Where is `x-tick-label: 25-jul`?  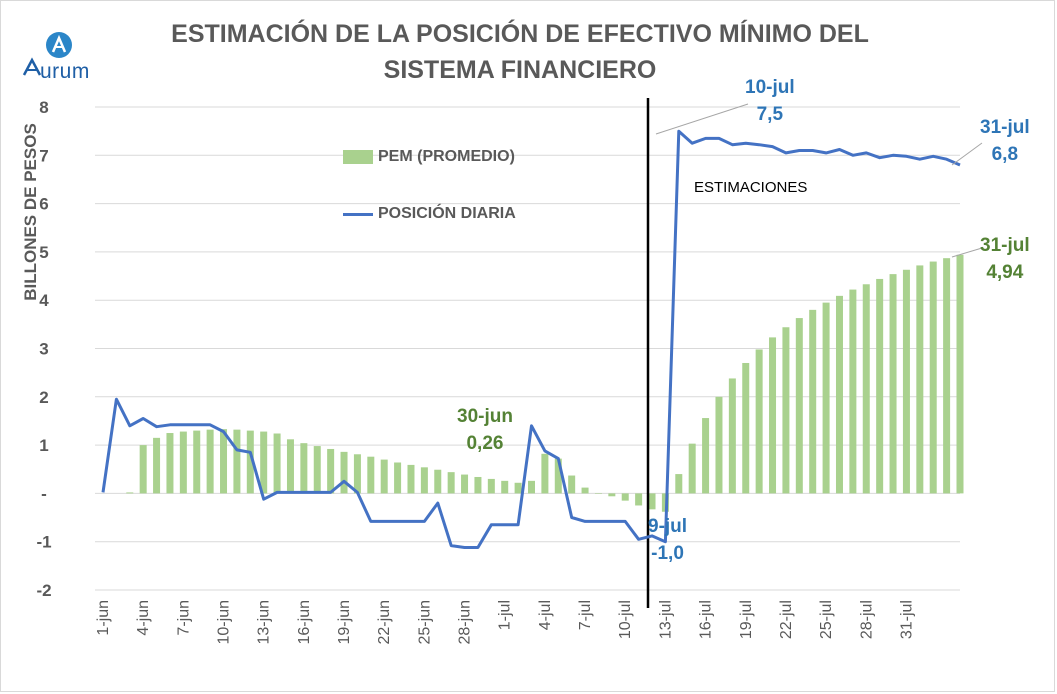
x-tick-label: 25-jul is located at coordinates (826, 619).